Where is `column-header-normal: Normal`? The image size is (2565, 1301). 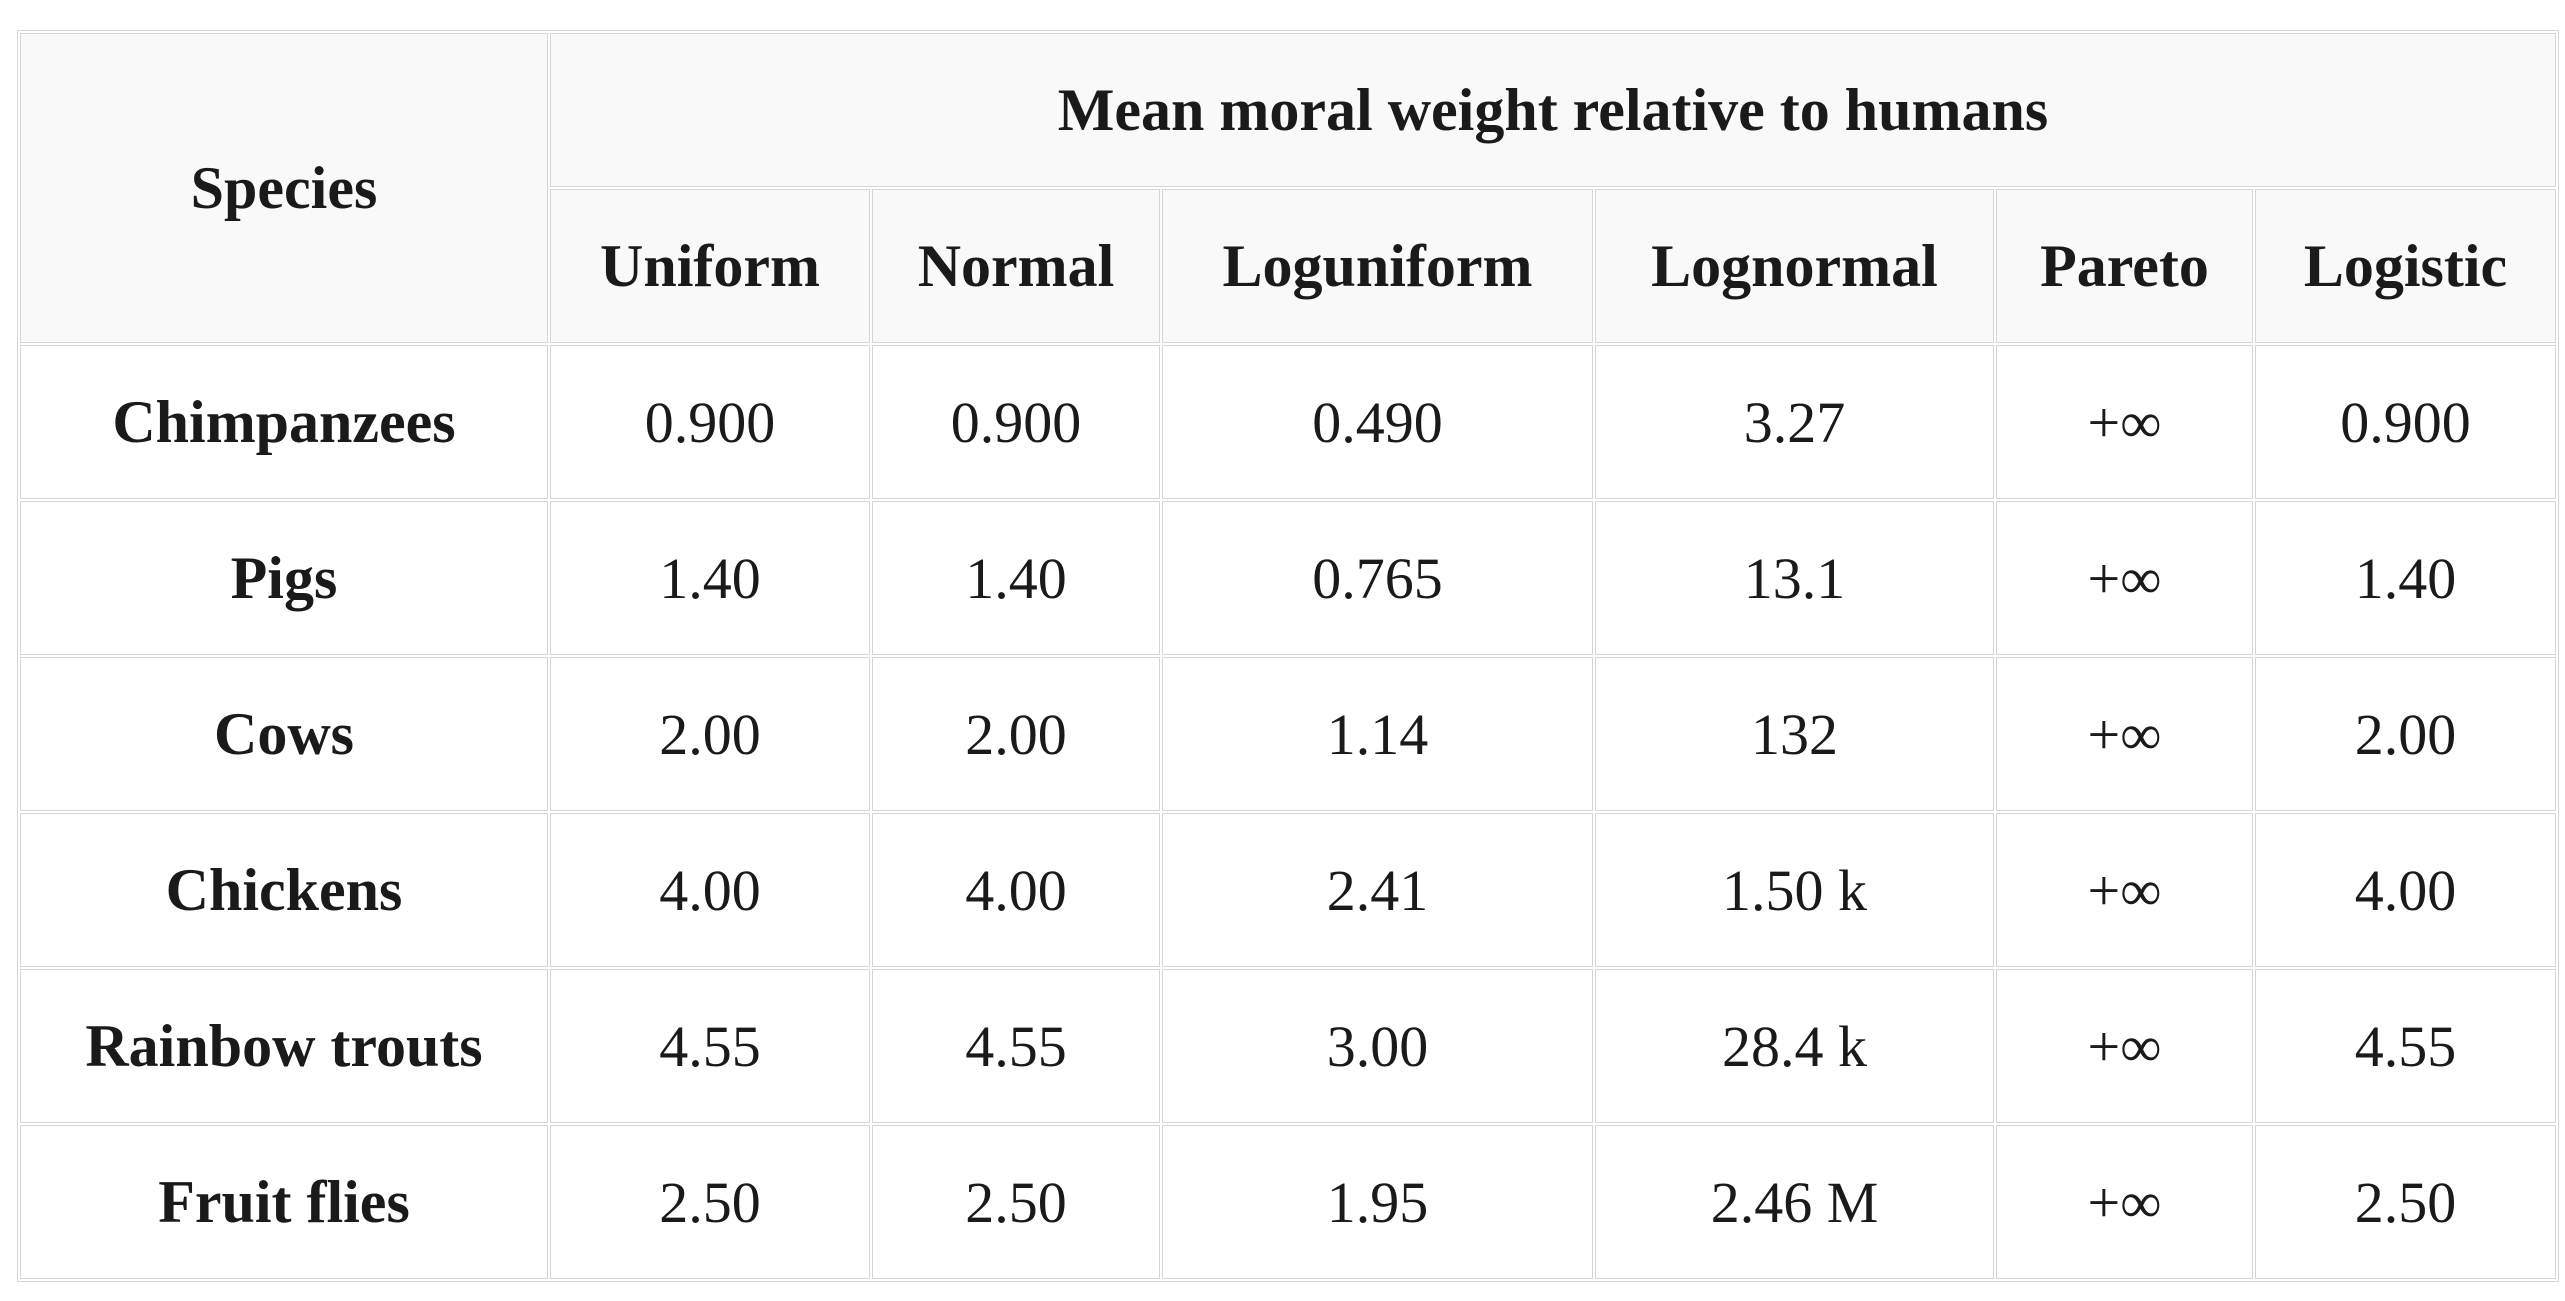
column-header-normal: Normal is located at coordinates (1016, 266).